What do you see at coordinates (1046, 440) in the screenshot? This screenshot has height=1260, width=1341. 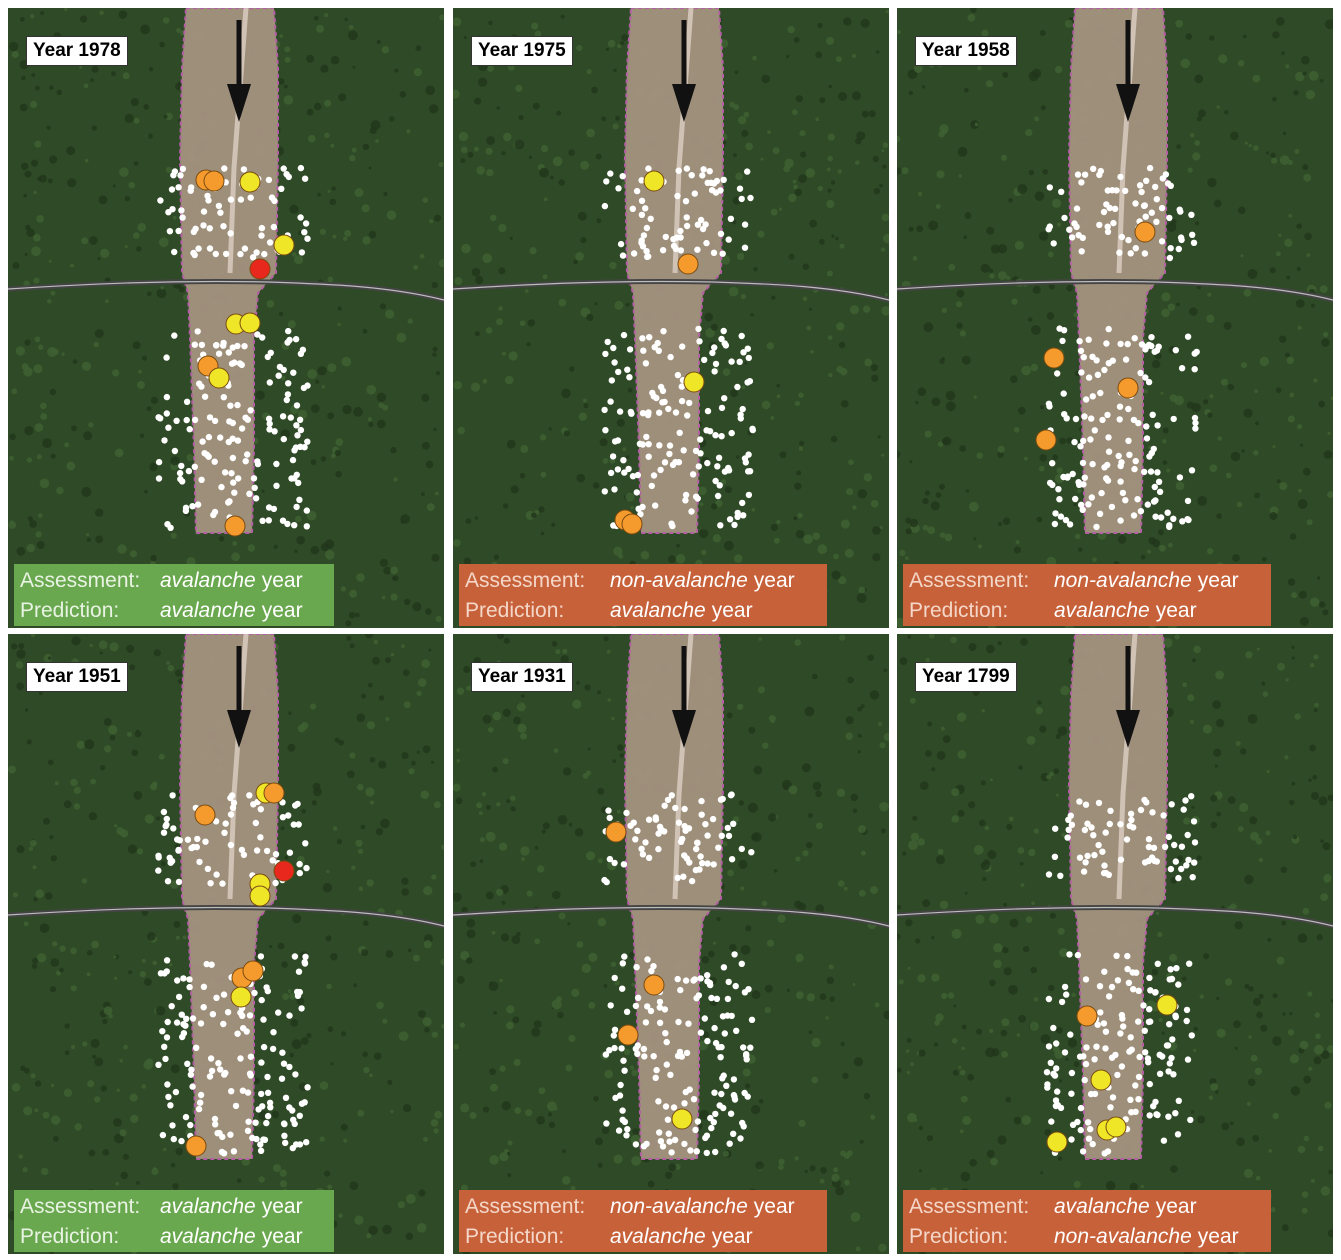 I see `damaged-tree-orange` at bounding box center [1046, 440].